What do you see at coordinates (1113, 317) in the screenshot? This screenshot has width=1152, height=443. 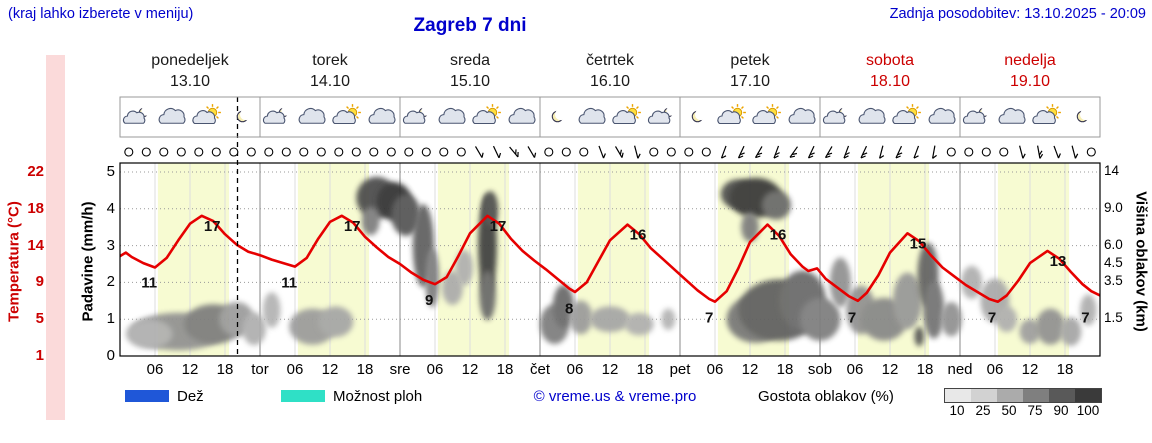 I see `cloud-height-tick: 1.5` at bounding box center [1113, 317].